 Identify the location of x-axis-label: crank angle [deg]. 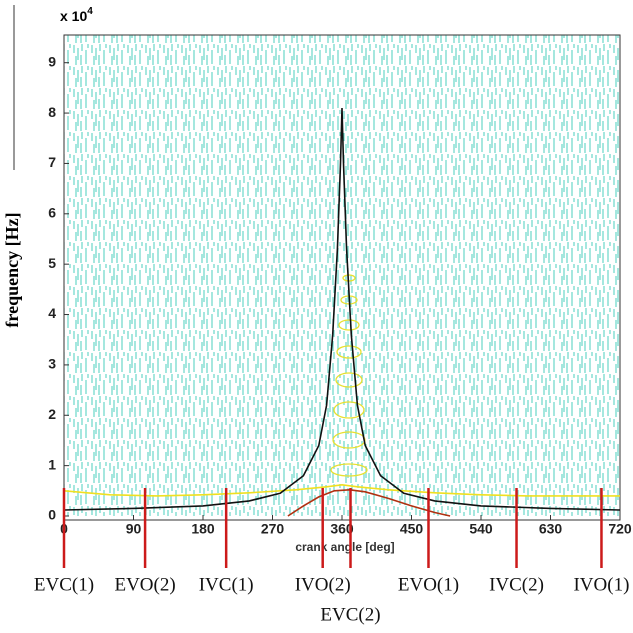
(344, 547).